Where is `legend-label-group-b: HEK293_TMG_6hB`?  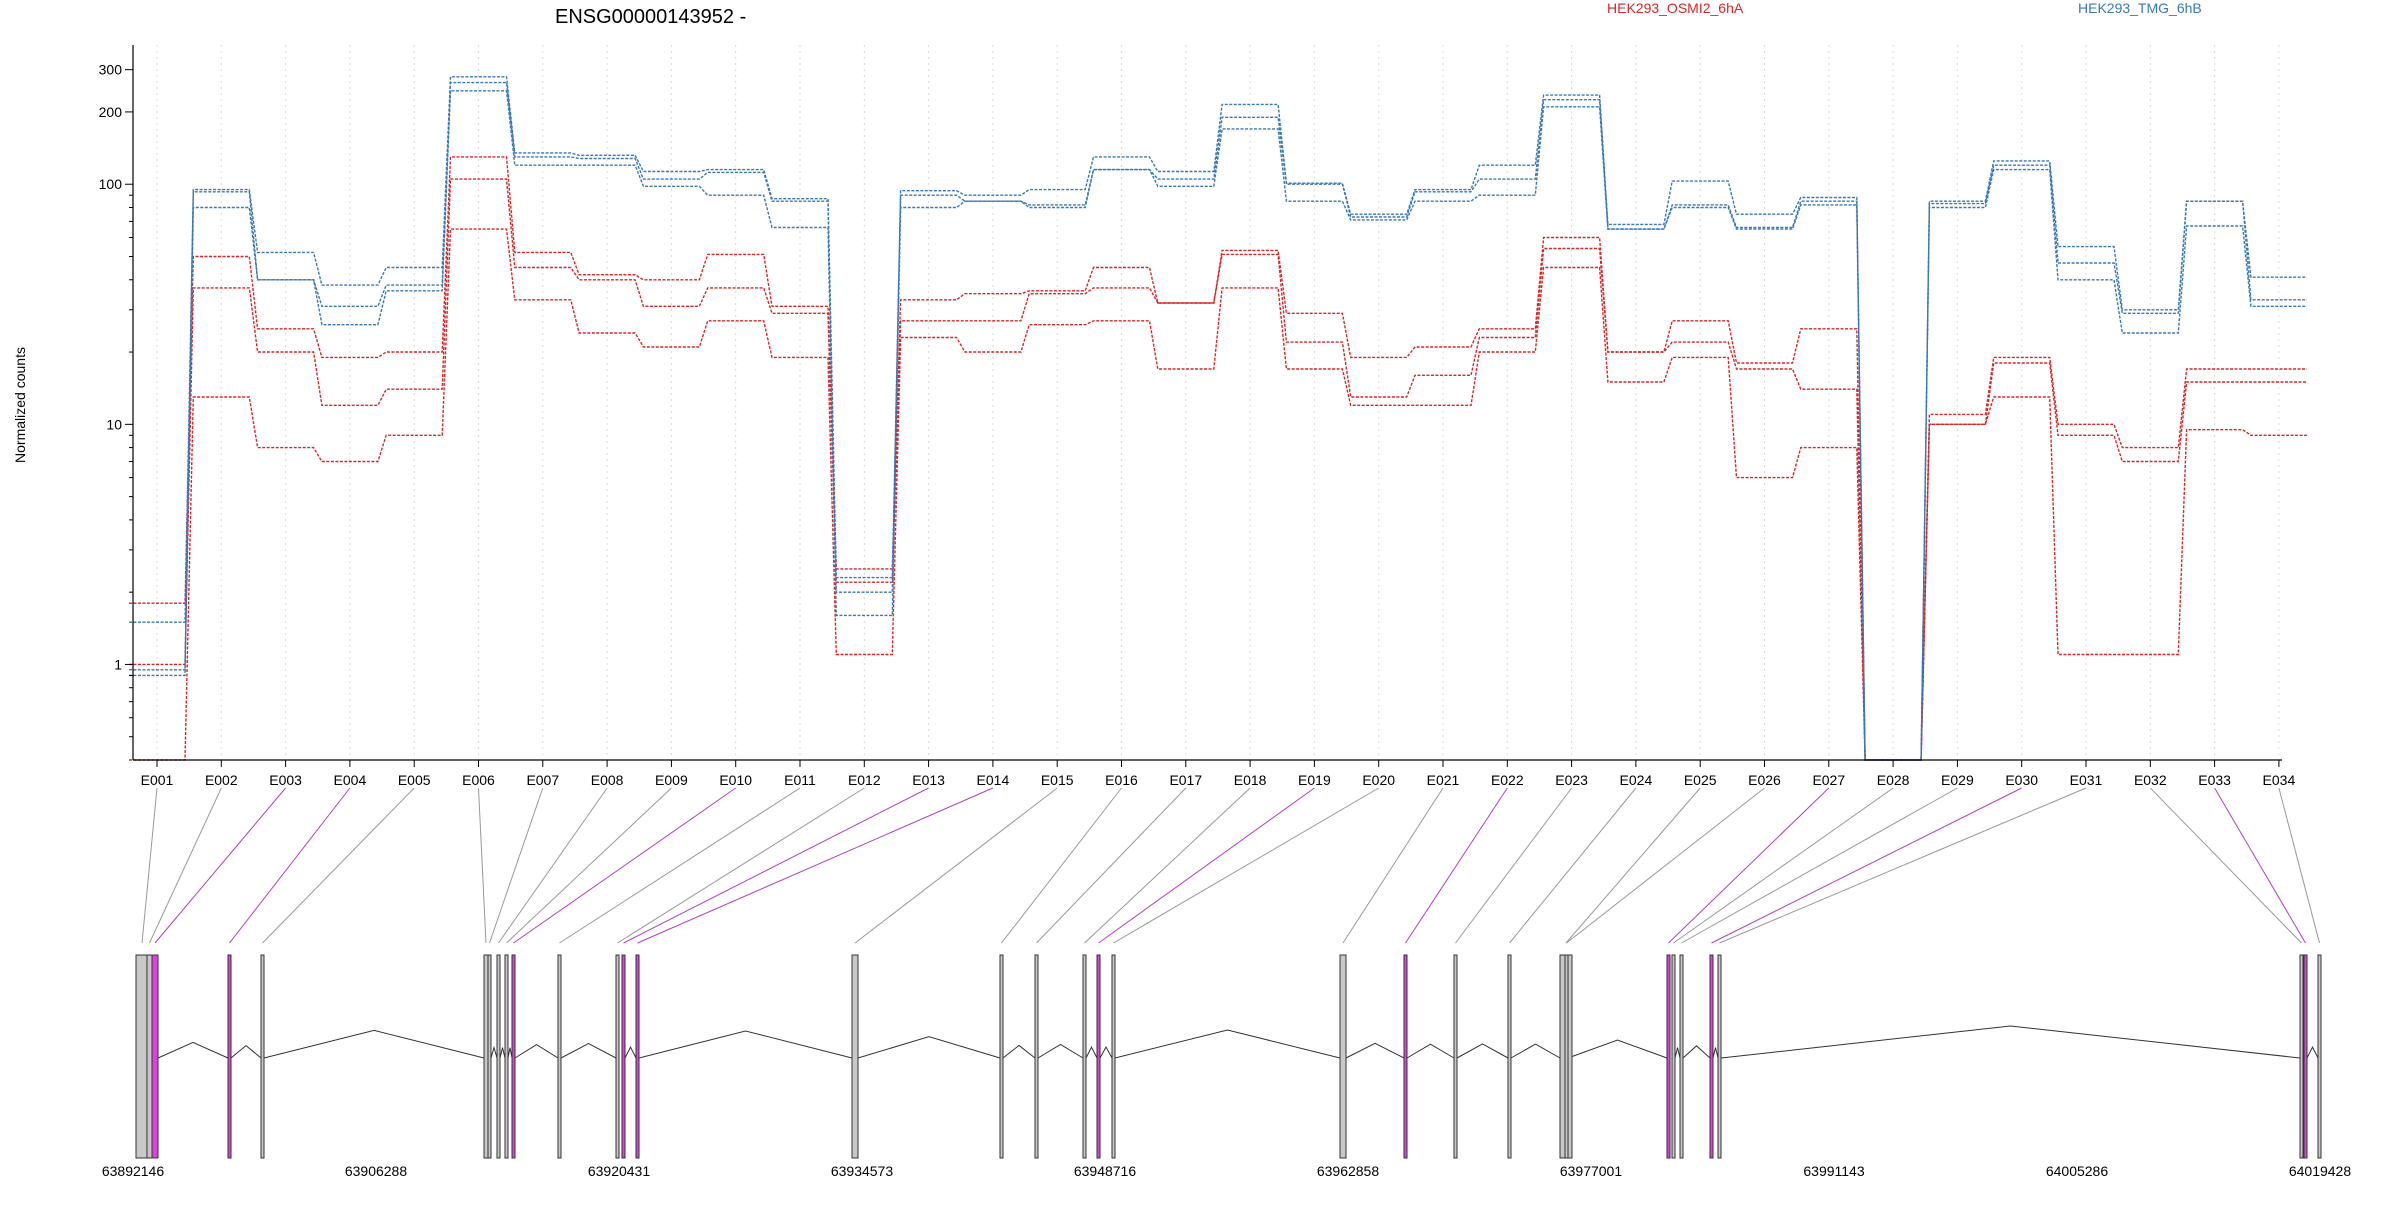
legend-label-group-b: HEK293_TMG_6hB is located at coordinates (2140, 8).